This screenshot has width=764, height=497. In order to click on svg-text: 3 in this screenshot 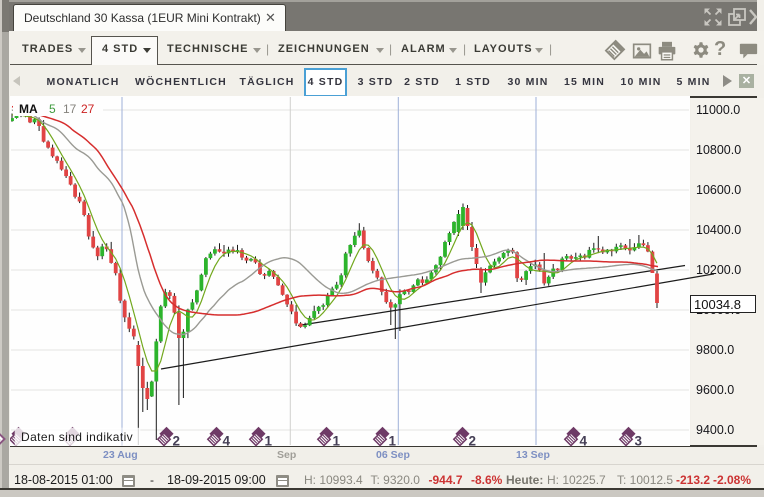, I will do `click(639, 441)`.